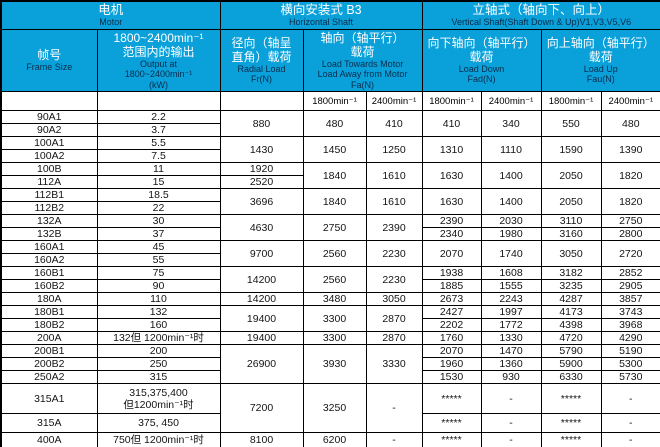 The height and width of the screenshot is (447, 660). Describe the element at coordinates (330, 182) in the screenshot. I see `table-row: 112A 15 2520` at that location.